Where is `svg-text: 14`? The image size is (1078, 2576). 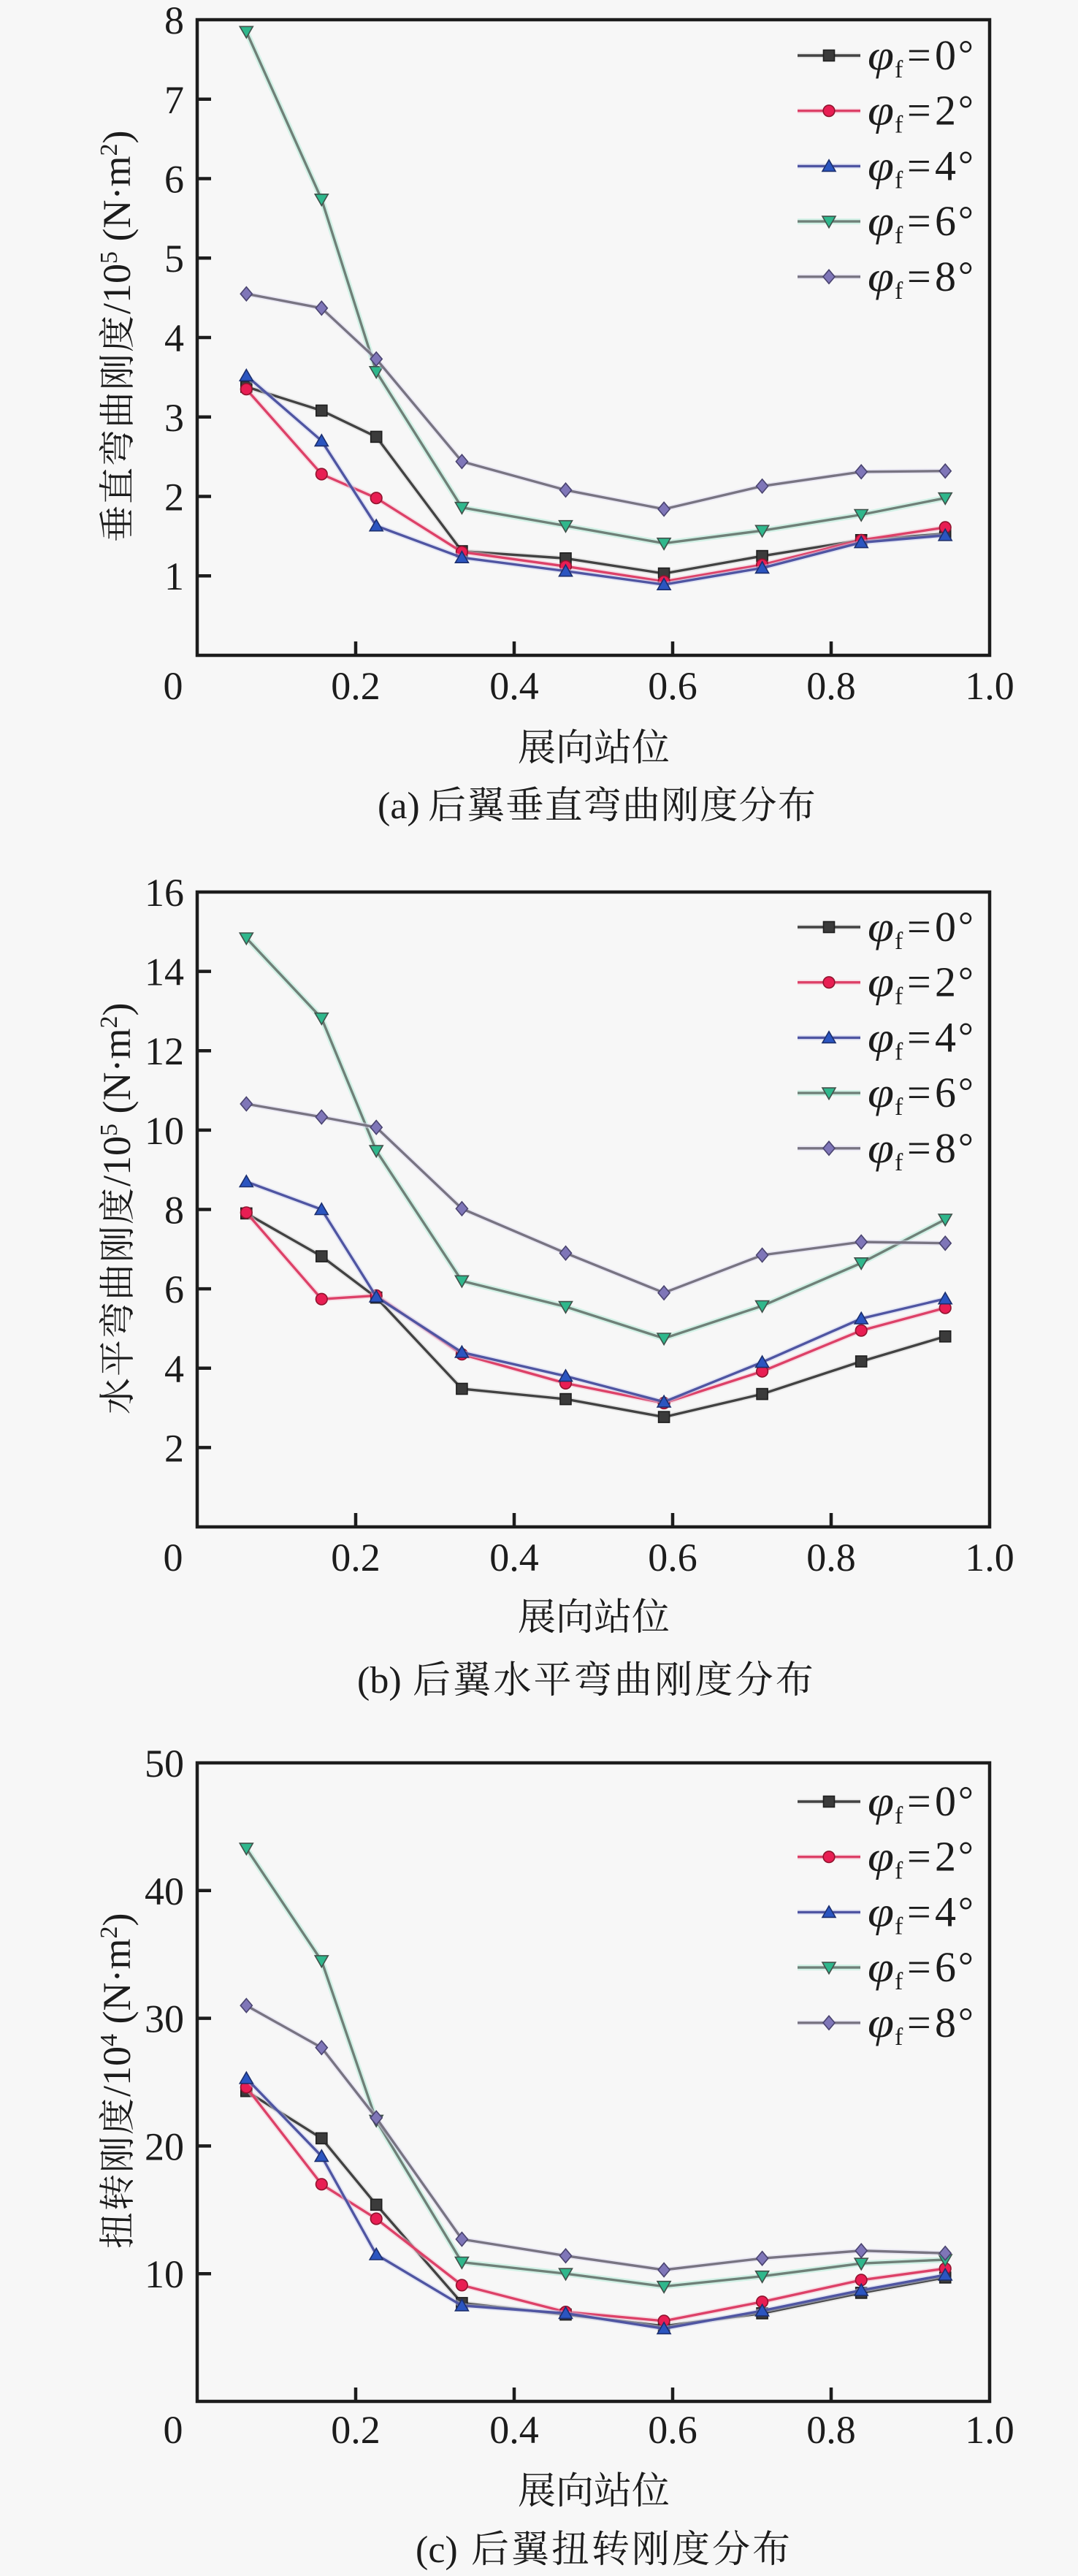 svg-text: 14 is located at coordinates (165, 972).